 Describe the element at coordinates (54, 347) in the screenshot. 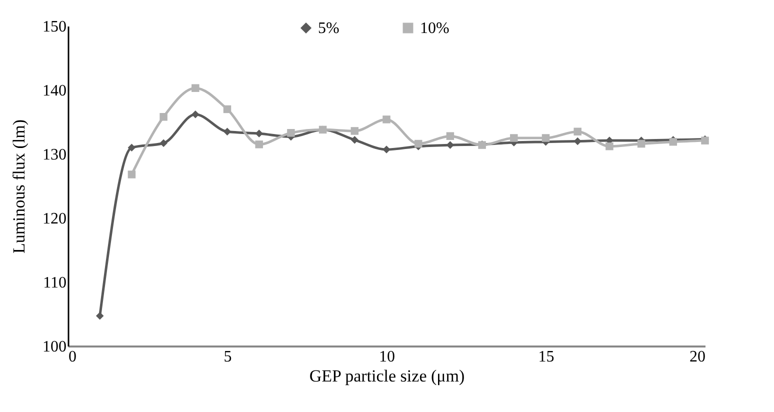

I see `y-tick-label: 100` at that location.